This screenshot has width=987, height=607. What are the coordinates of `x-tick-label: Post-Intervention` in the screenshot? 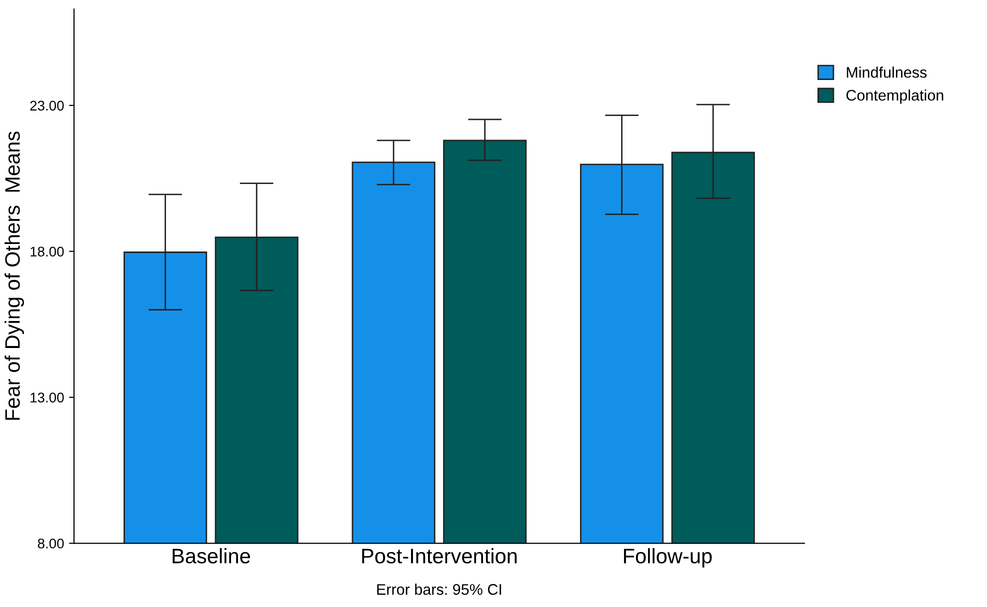 It's located at (439, 556).